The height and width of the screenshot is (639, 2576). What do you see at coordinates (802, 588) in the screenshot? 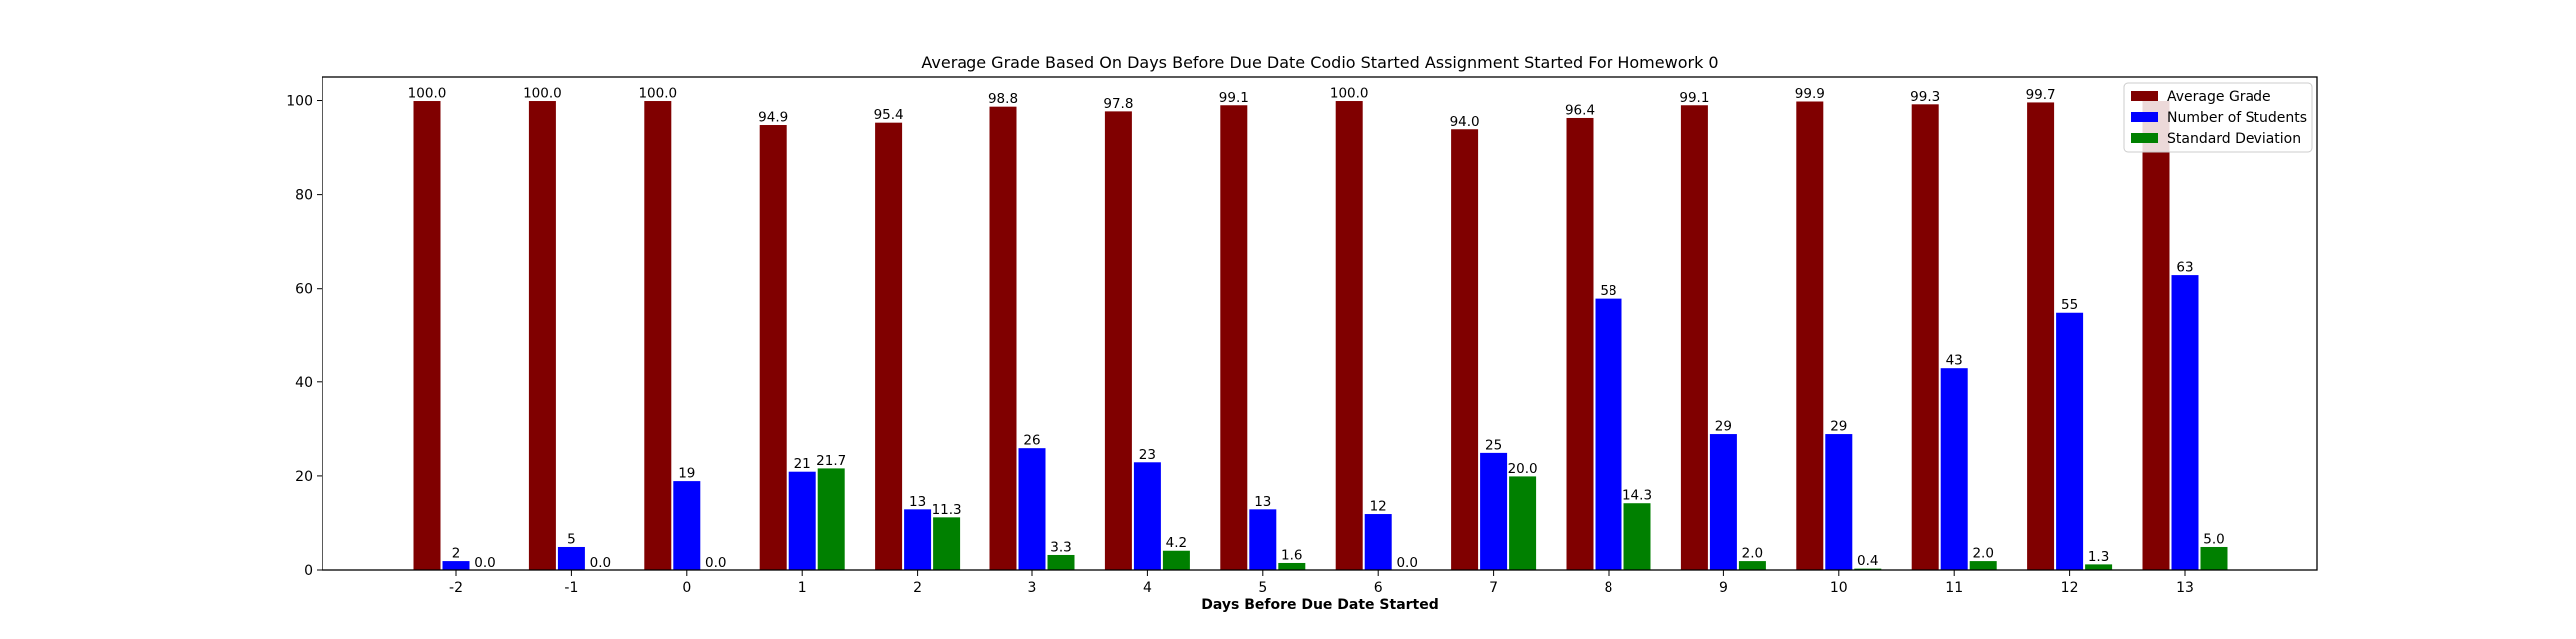
I see `x-tick-label: 1` at bounding box center [802, 588].